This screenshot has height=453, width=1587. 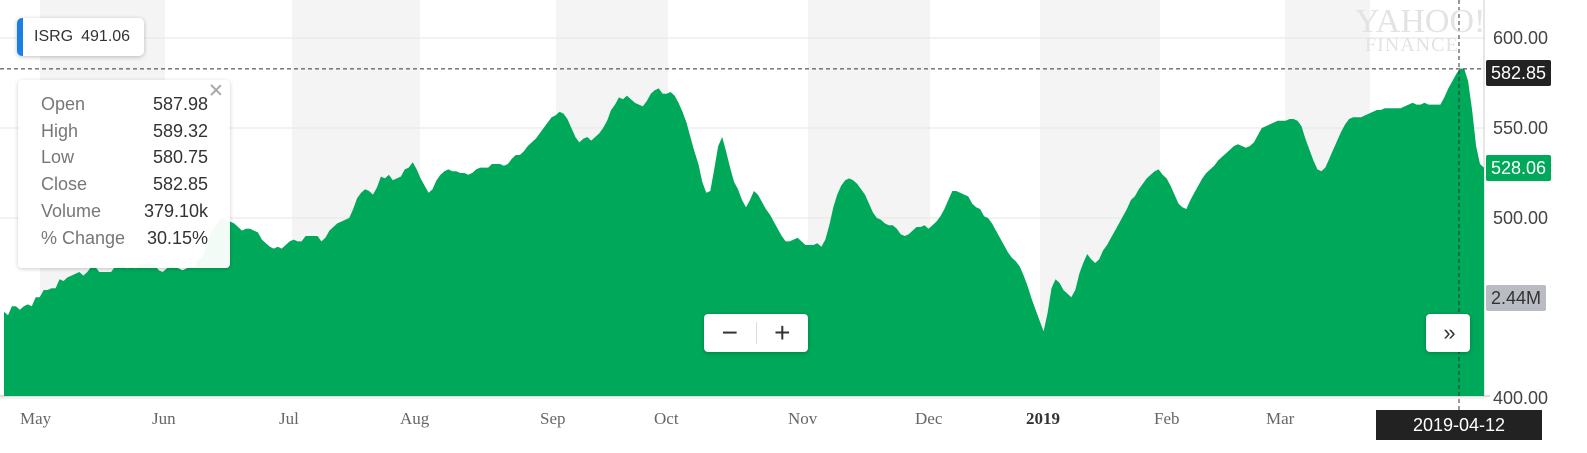 What do you see at coordinates (124, 187) in the screenshot?
I see `tooltip-row-close: Close 582.85` at bounding box center [124, 187].